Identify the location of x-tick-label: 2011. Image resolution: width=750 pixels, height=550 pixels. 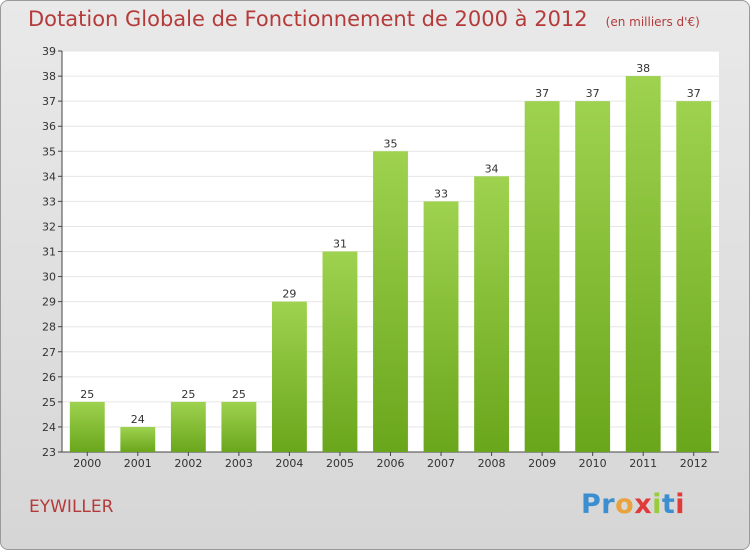
(643, 463).